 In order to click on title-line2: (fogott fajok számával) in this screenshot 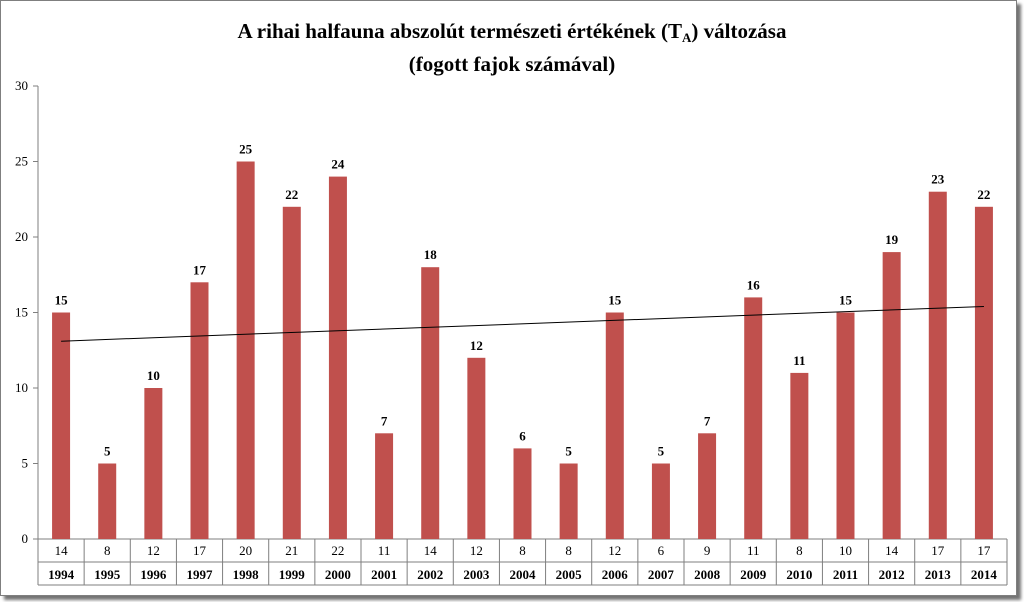, I will do `click(512, 64)`.